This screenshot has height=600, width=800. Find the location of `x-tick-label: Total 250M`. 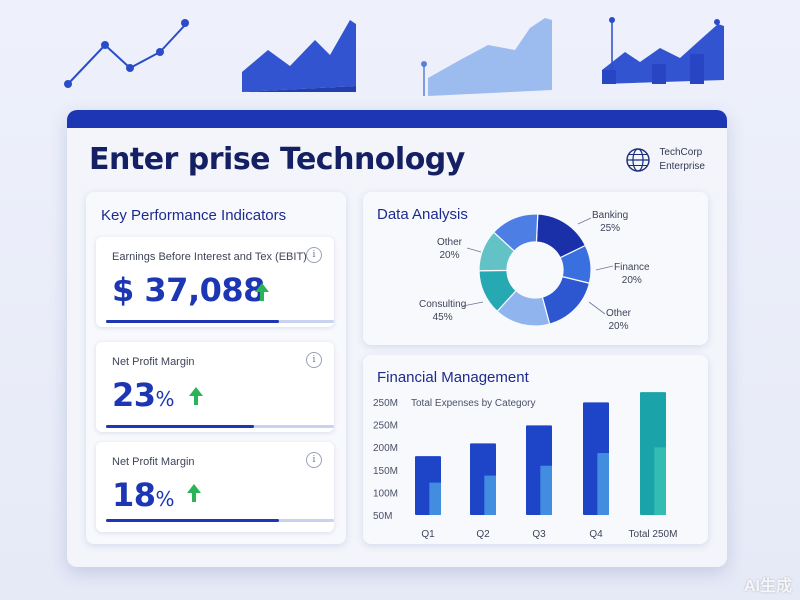

x-tick-label: Total 250M is located at coordinates (653, 534).